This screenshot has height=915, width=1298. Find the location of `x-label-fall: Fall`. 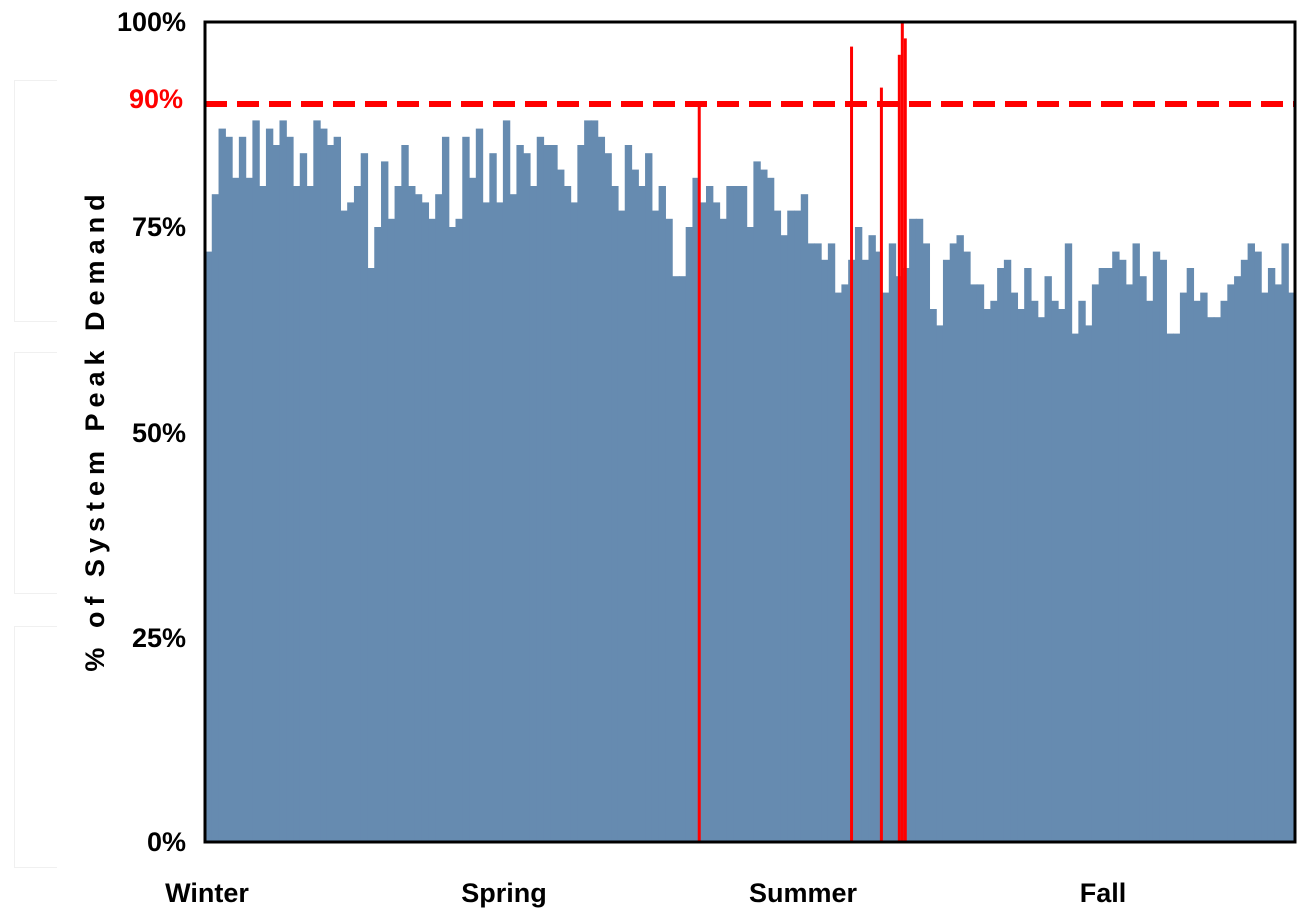

x-label-fall: Fall is located at coordinates (1103, 893).